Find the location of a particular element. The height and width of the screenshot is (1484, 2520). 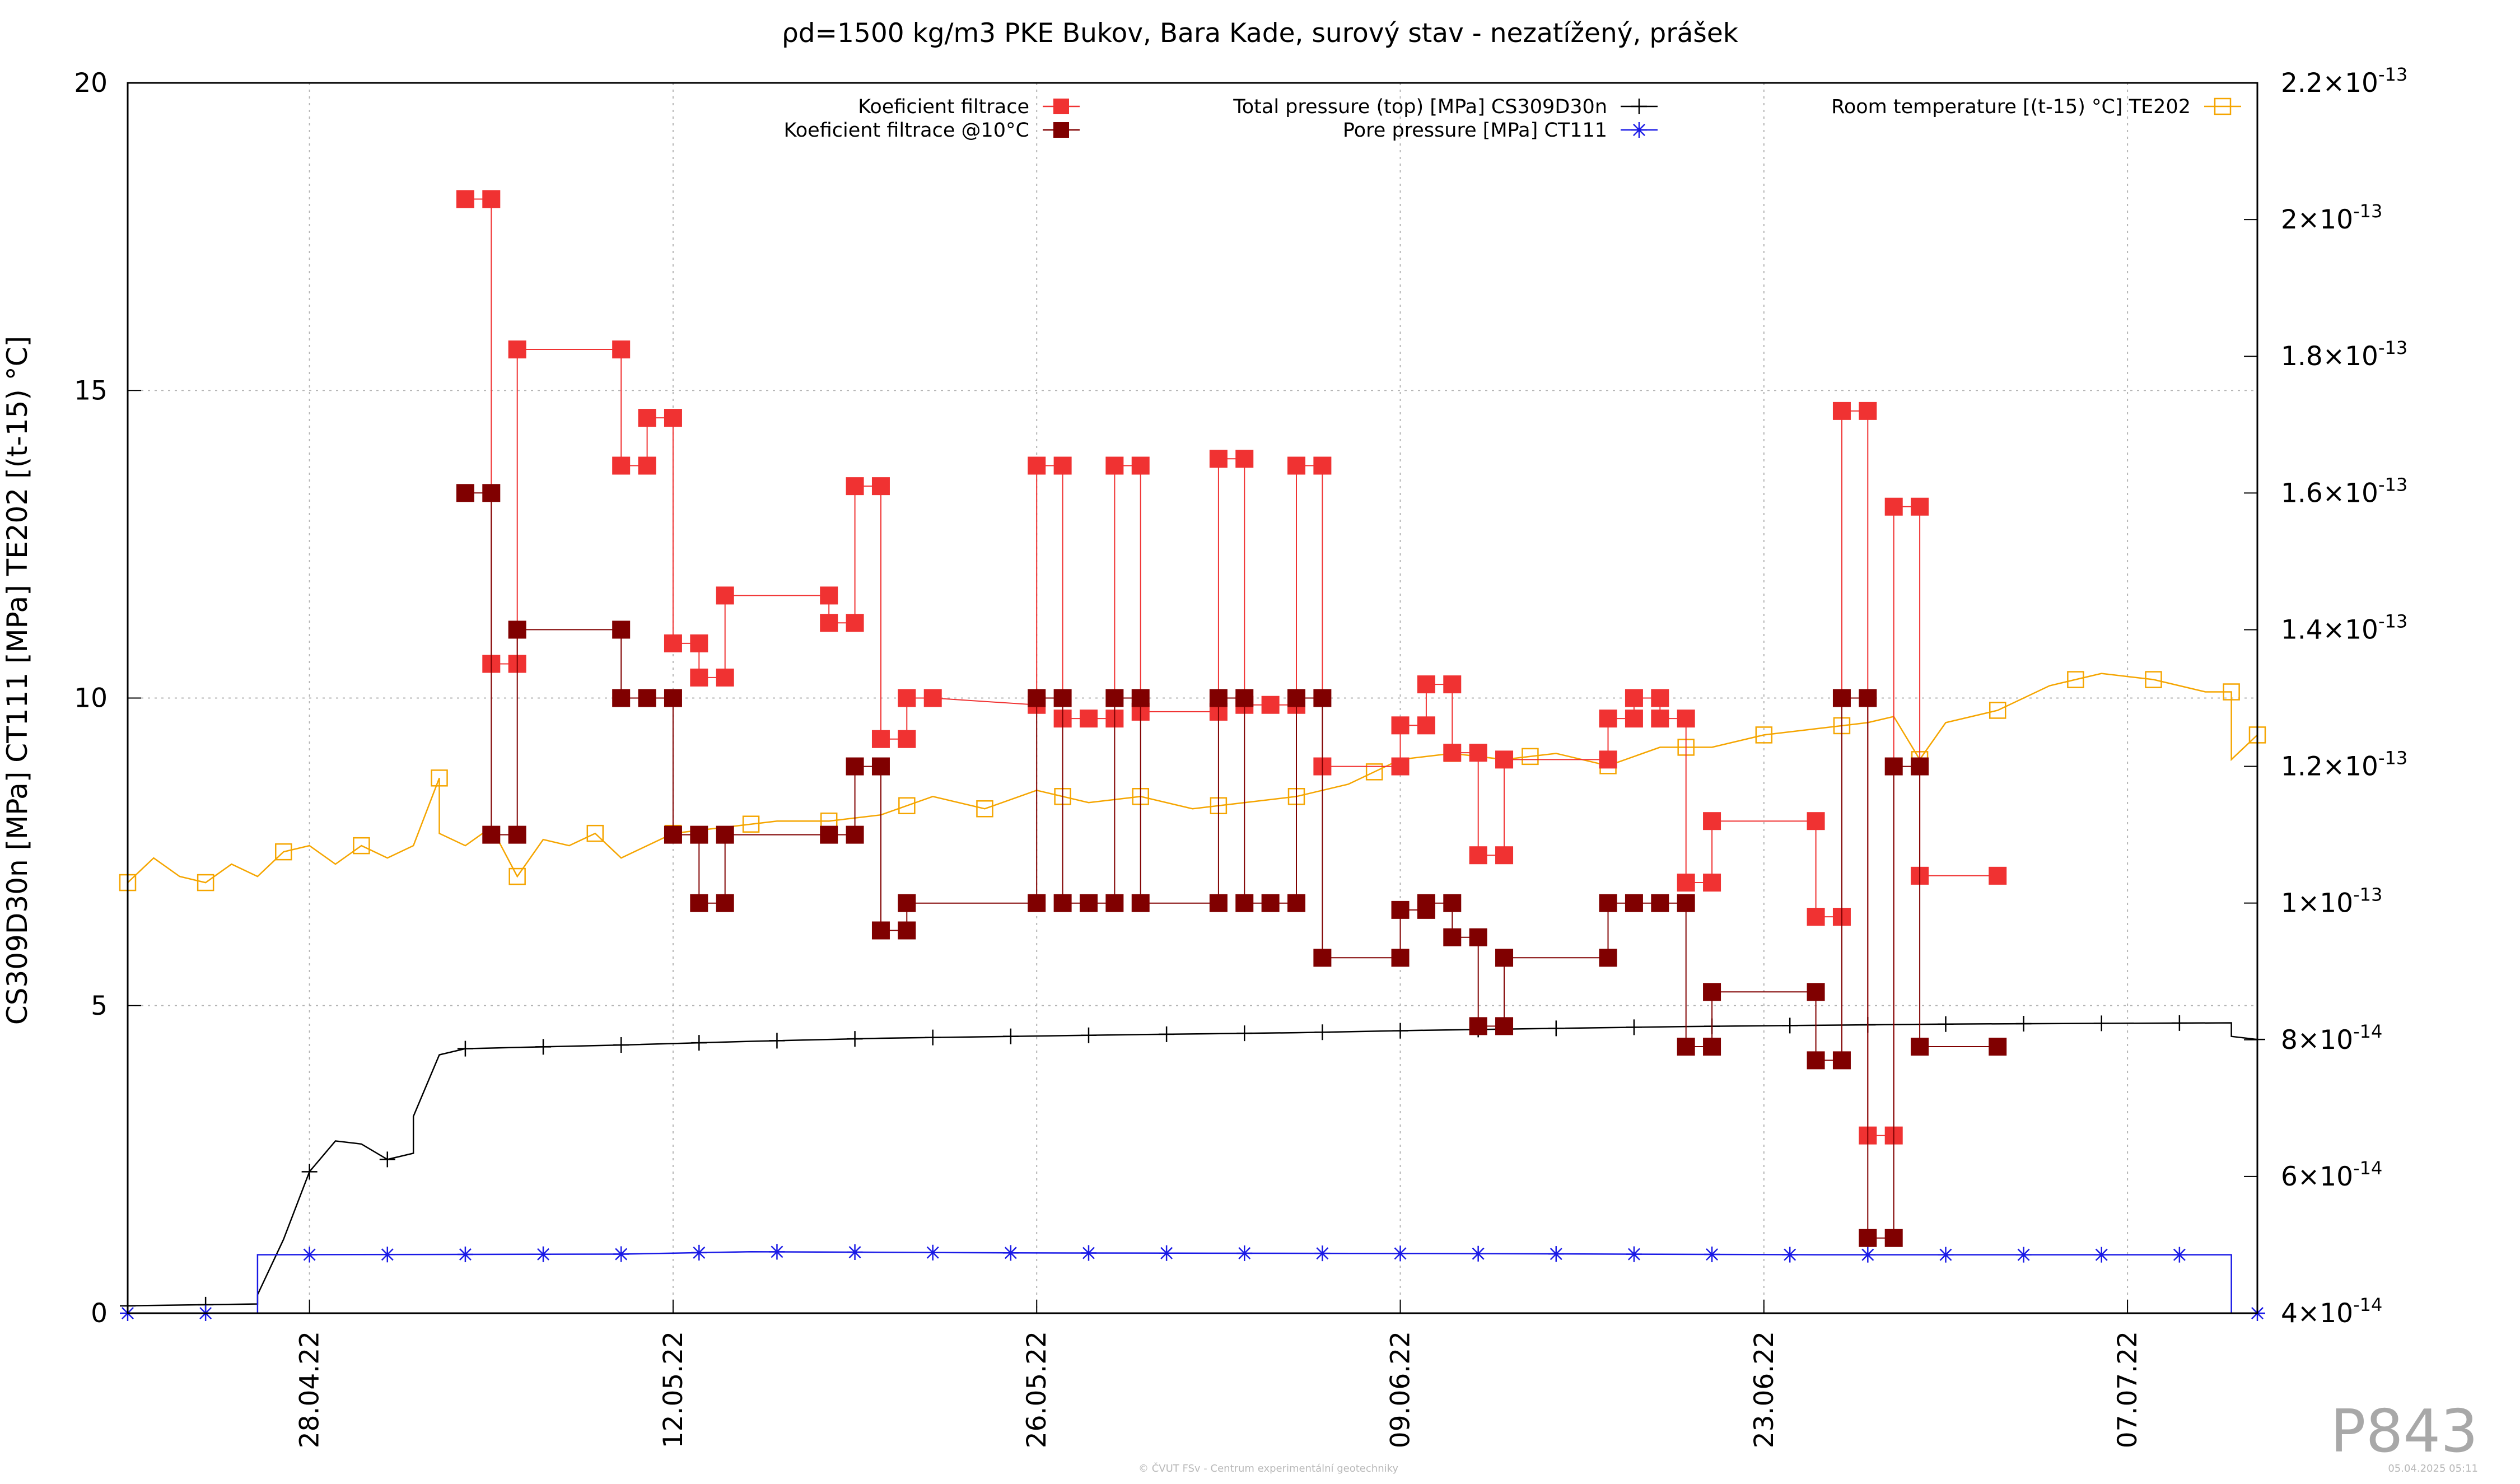

x-tick-label: 23.06.22 is located at coordinates (1765, 1390).